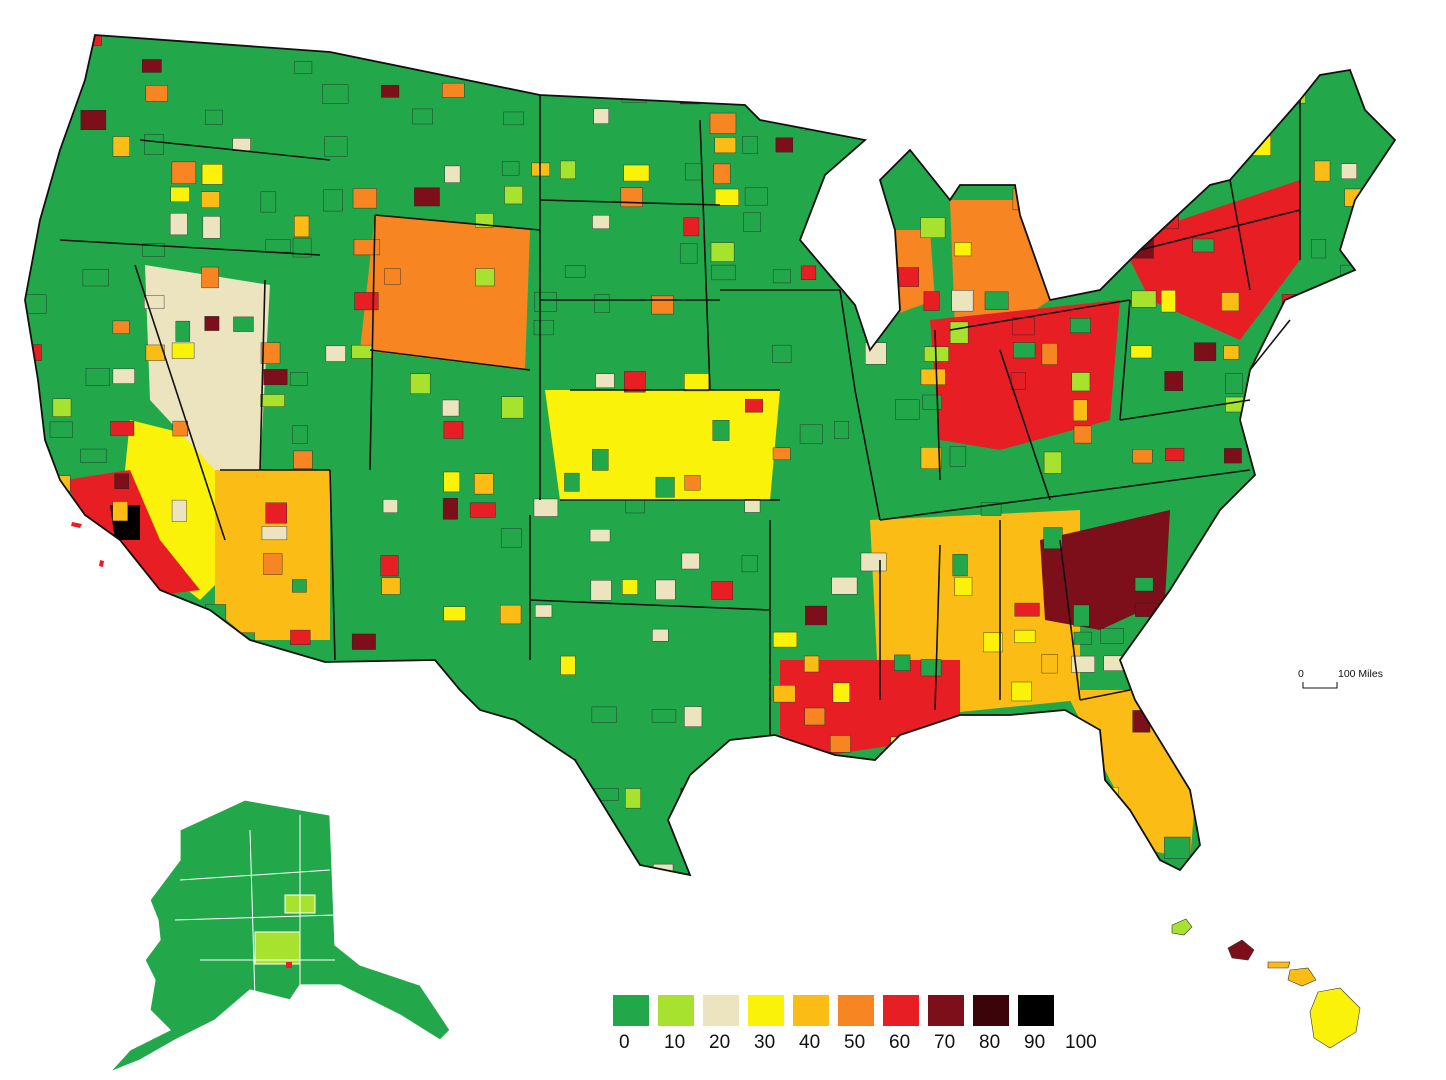 The image size is (1446, 1080). I want to click on region-florida, so click(1130, 775).